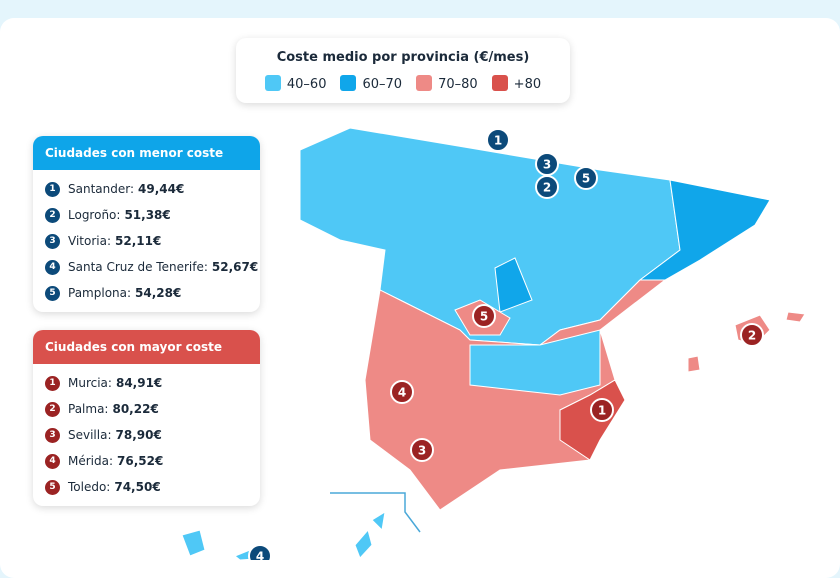  I want to click on legend-title: Coste medio por provincia (€/mes), so click(403, 57).